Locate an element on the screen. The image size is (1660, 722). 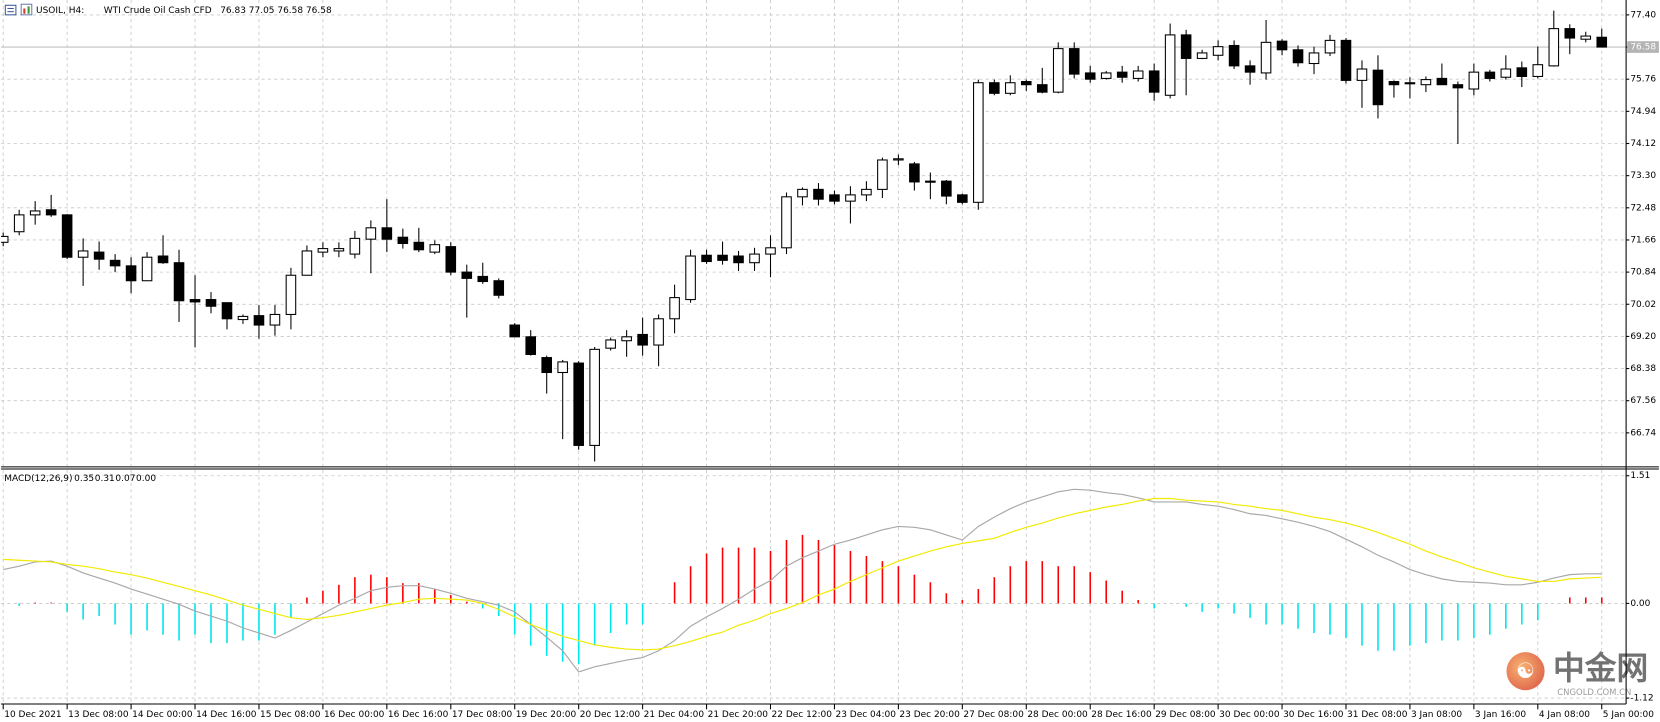
x-tick-label: 14 Dec 00:00 is located at coordinates (162, 715).